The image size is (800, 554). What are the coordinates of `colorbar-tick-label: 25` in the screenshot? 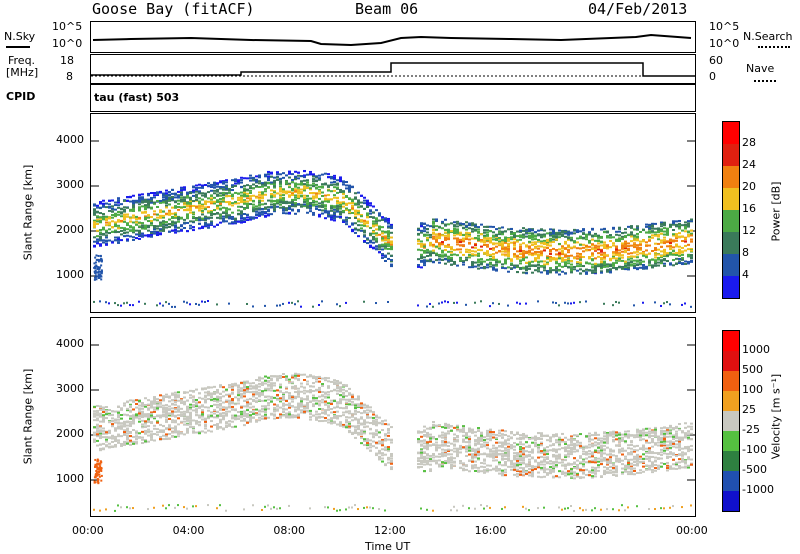 It's located at (749, 409).